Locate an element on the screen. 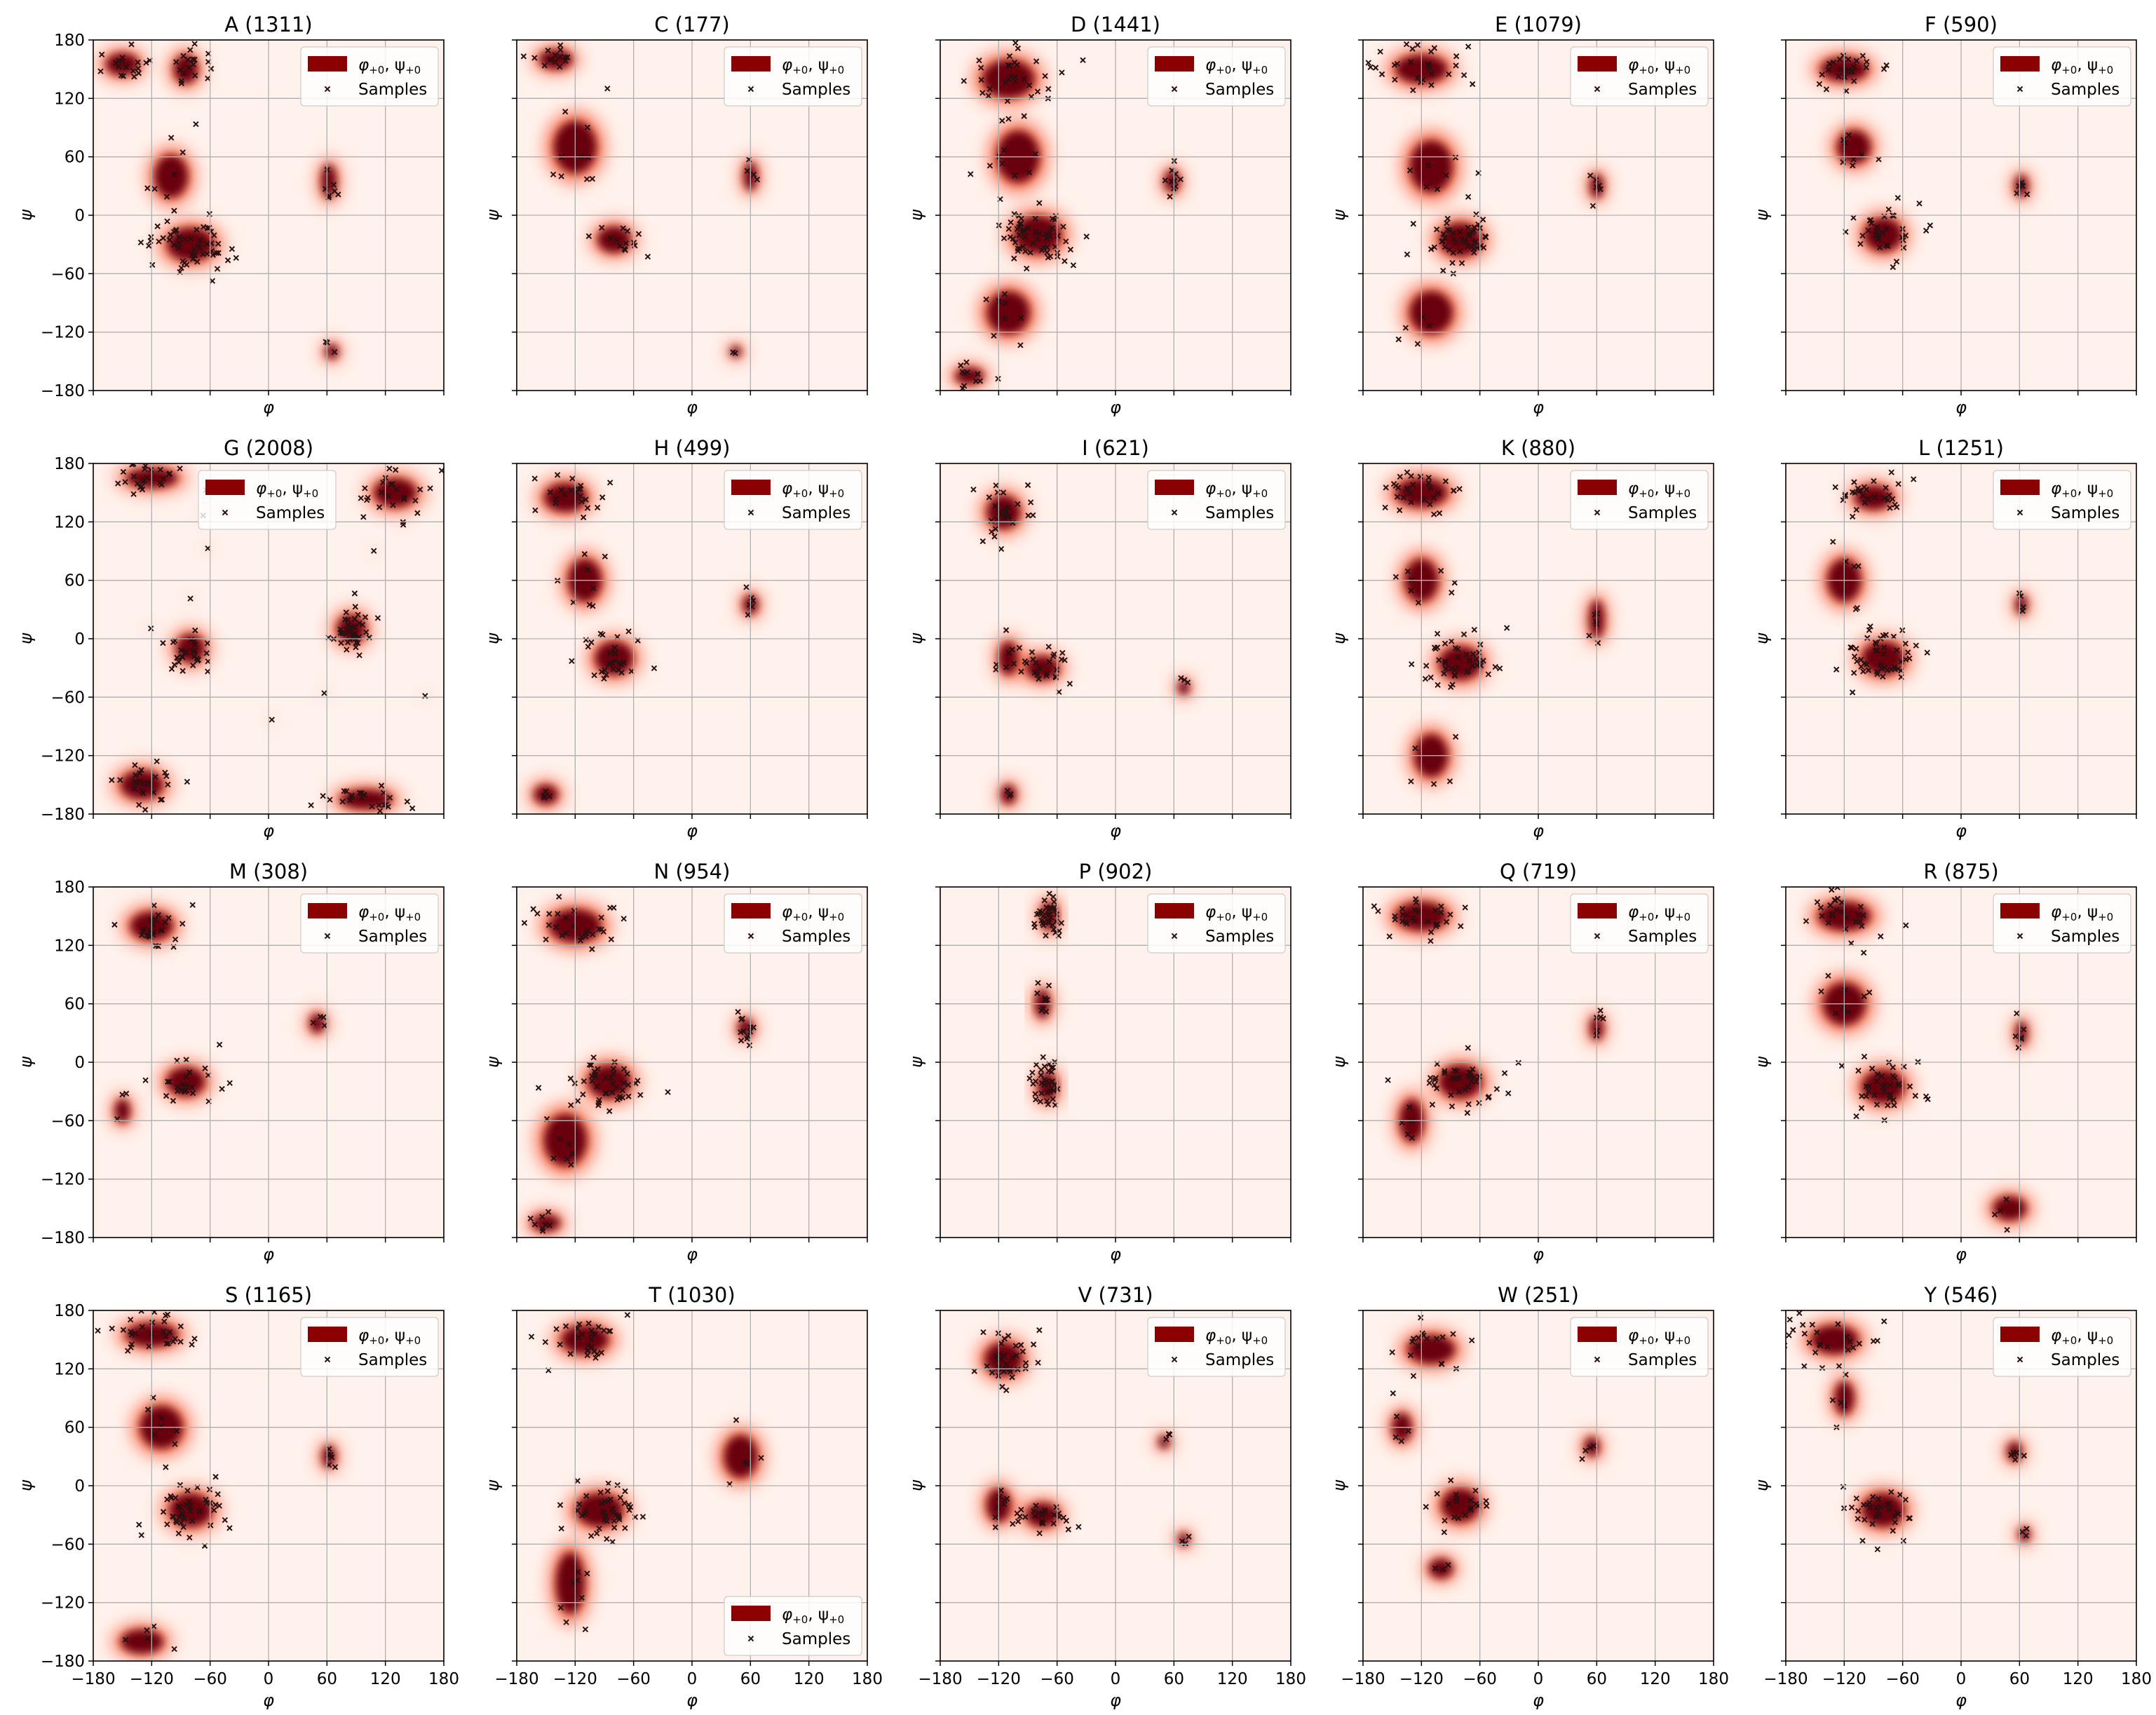 The width and height of the screenshot is (2156, 1715). legend-label-samples: Samples is located at coordinates (1662, 513).